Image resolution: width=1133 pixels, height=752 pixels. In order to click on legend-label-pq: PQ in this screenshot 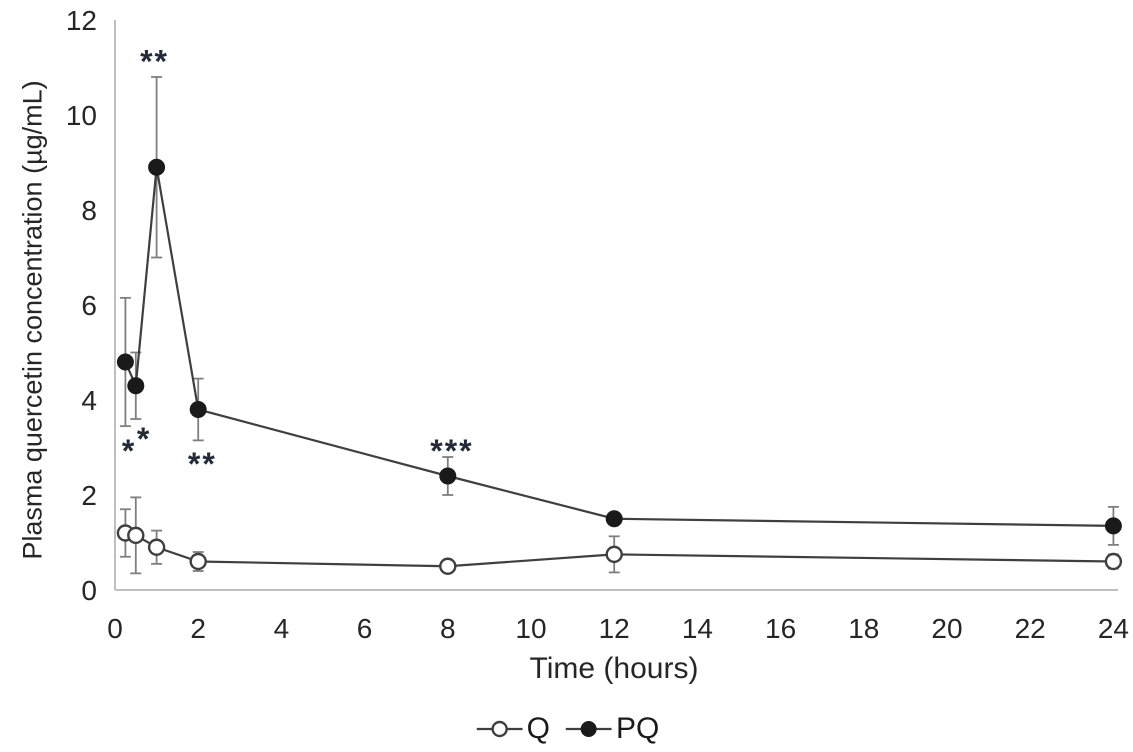, I will do `click(637, 728)`.